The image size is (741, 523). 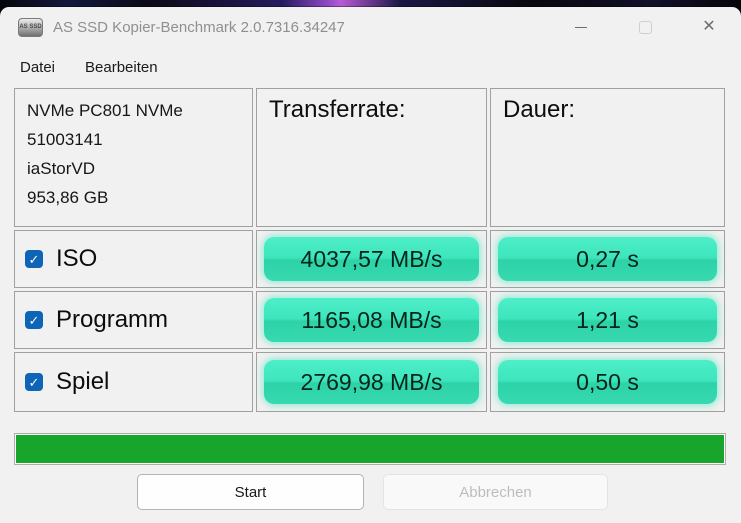 What do you see at coordinates (121, 67) in the screenshot?
I see `menu-item-bearbeiten: Bearbeiten` at bounding box center [121, 67].